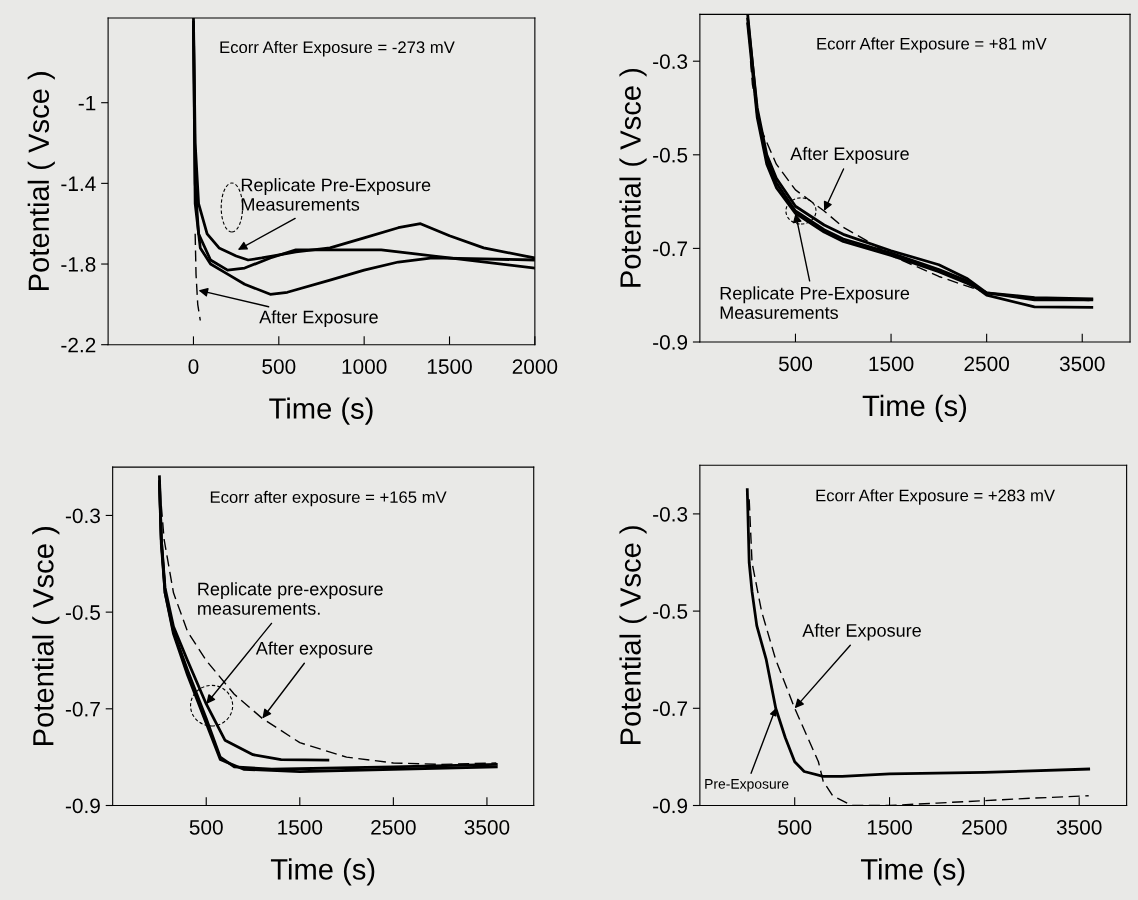 Image resolution: width=1138 pixels, height=900 pixels. Describe the element at coordinates (87, 103) in the screenshot. I see `y-tick-label: -1` at that location.